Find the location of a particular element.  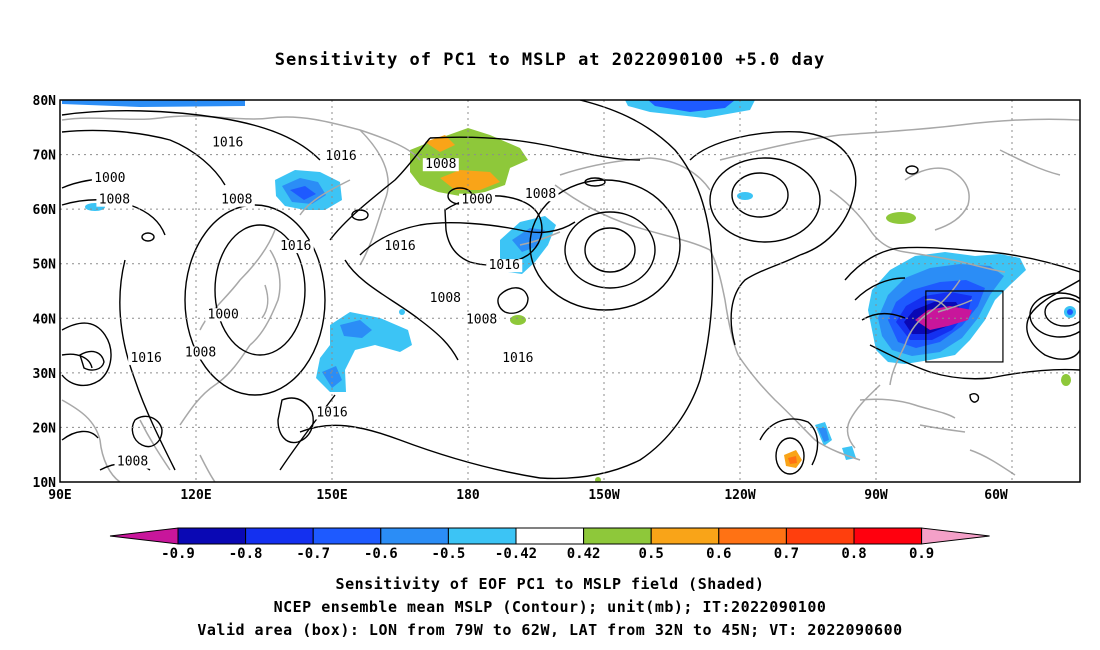

lon-label: 60W is located at coordinates (996, 495).